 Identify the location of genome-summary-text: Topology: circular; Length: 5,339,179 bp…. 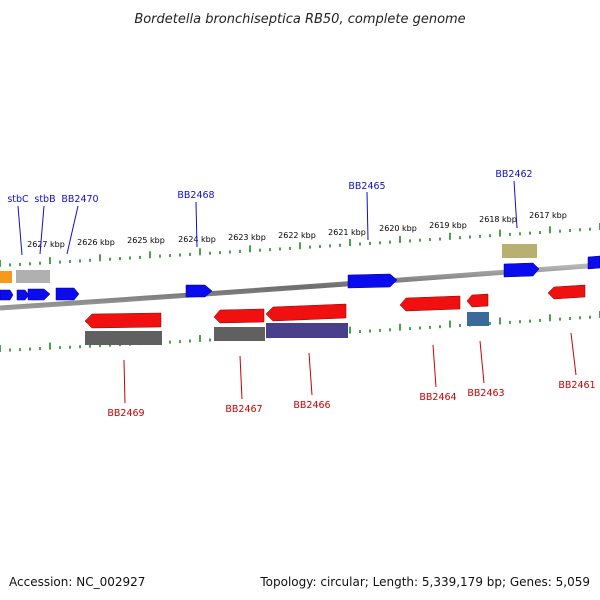
(424, 582).